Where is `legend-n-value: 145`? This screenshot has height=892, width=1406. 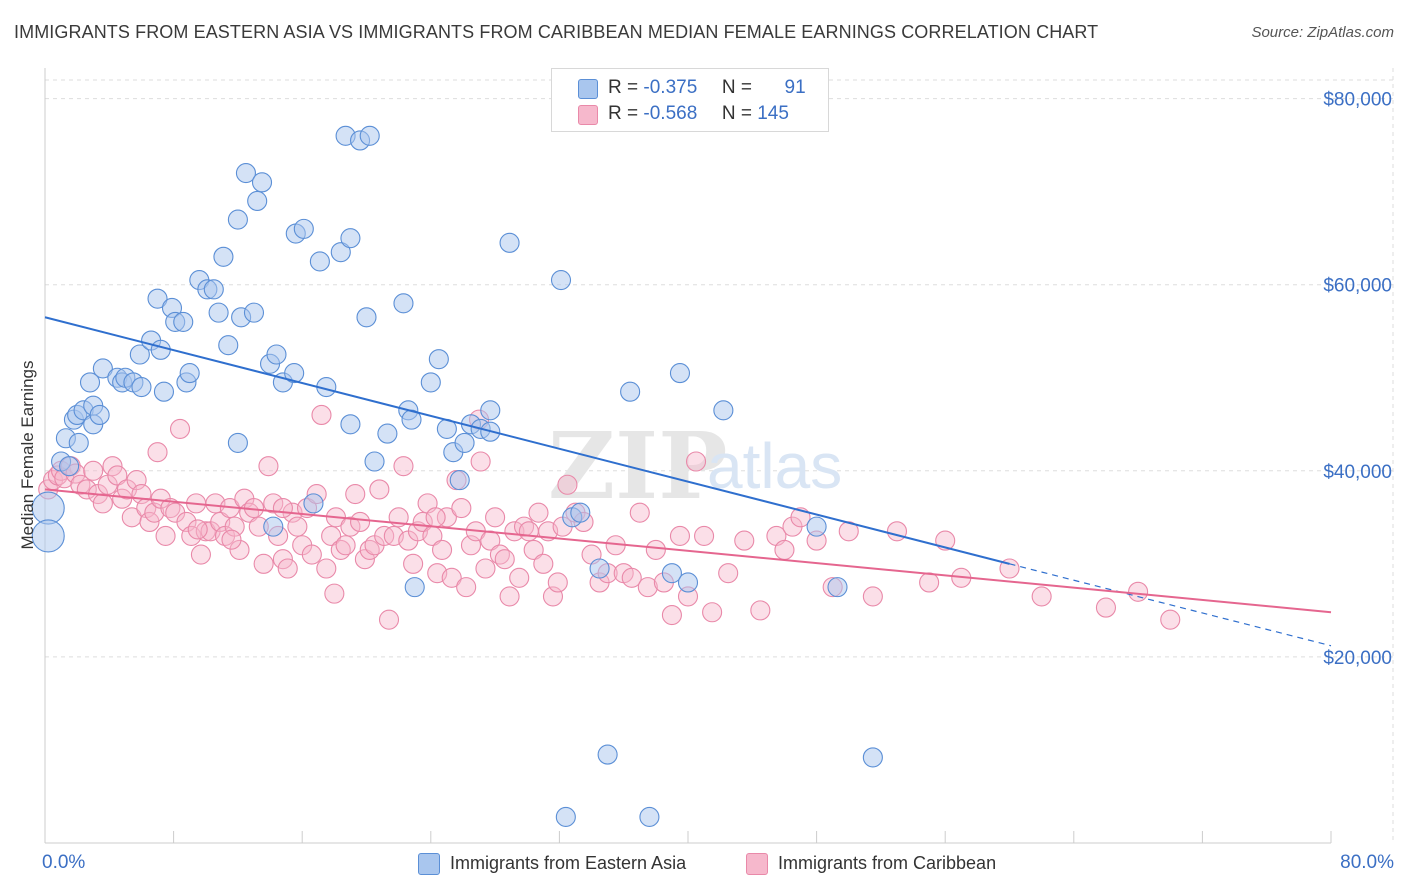
legend-n-value: 145 is located at coordinates (773, 113).